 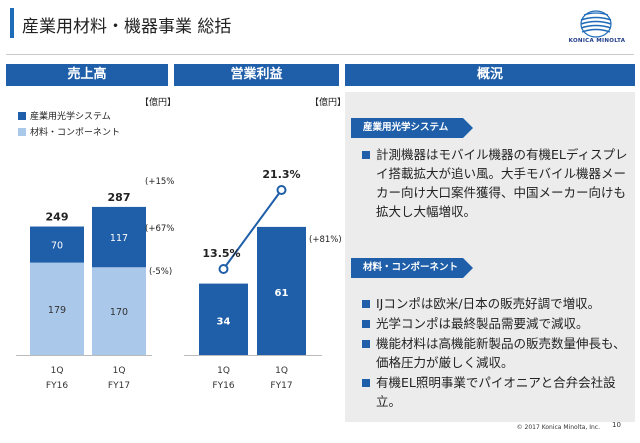 What do you see at coordinates (281, 174) in the screenshot?
I see `margin-label-1: 21.3%` at bounding box center [281, 174].